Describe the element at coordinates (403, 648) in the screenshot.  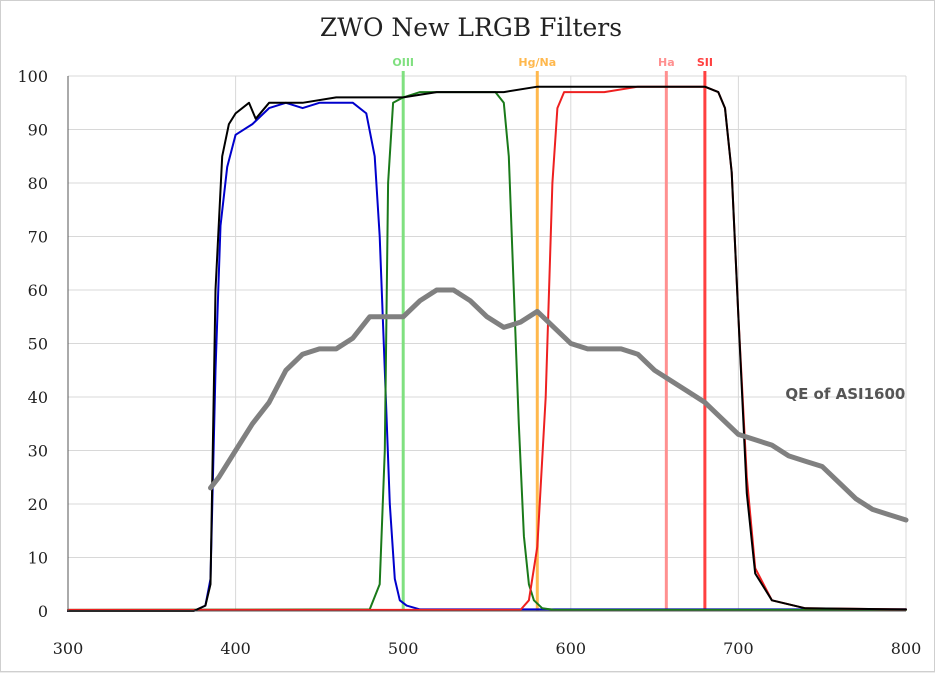
I see `x-tick-label: 500` at that location.